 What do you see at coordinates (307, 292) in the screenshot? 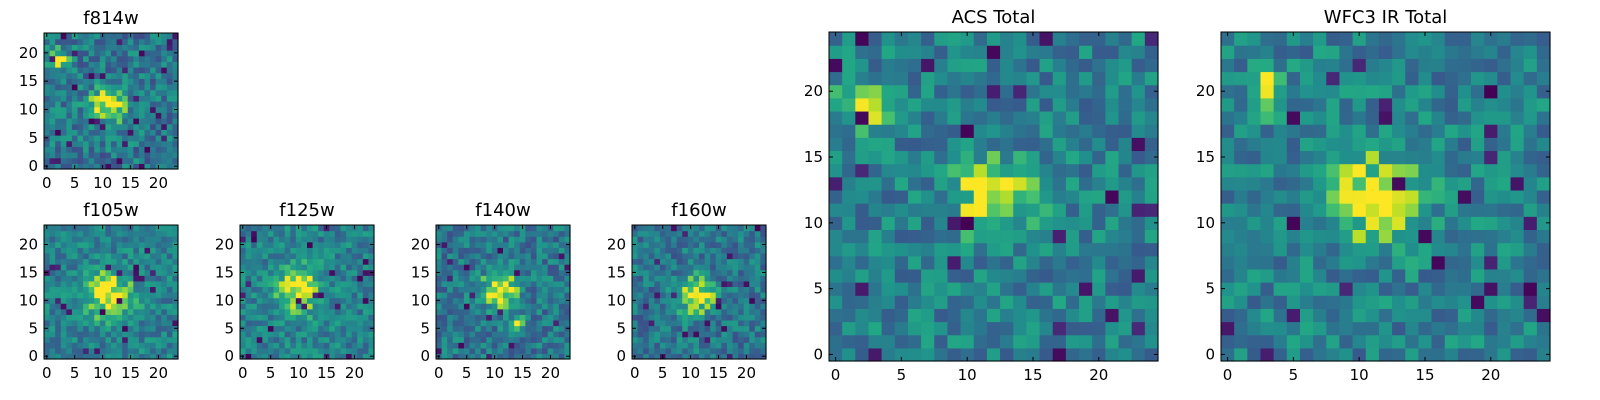
I see `heatmap-cells` at bounding box center [307, 292].